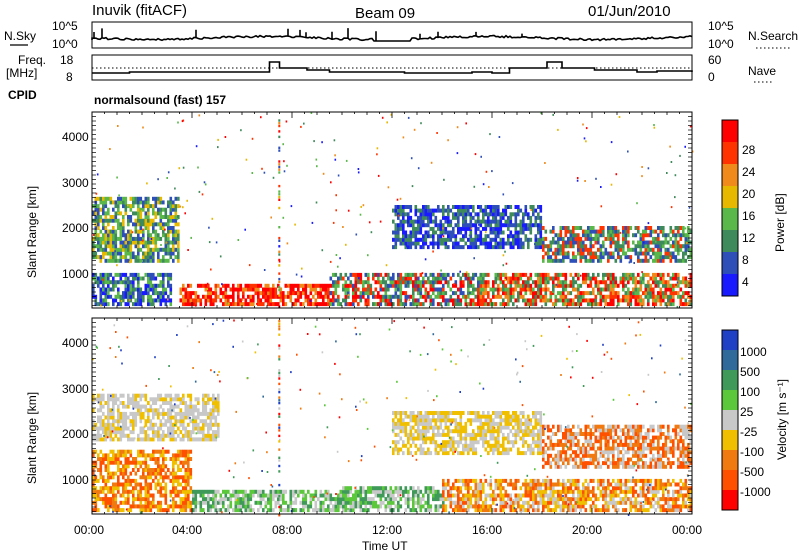  What do you see at coordinates (730, 285) in the screenshot?
I see `power-colorbar-segment` at bounding box center [730, 285].